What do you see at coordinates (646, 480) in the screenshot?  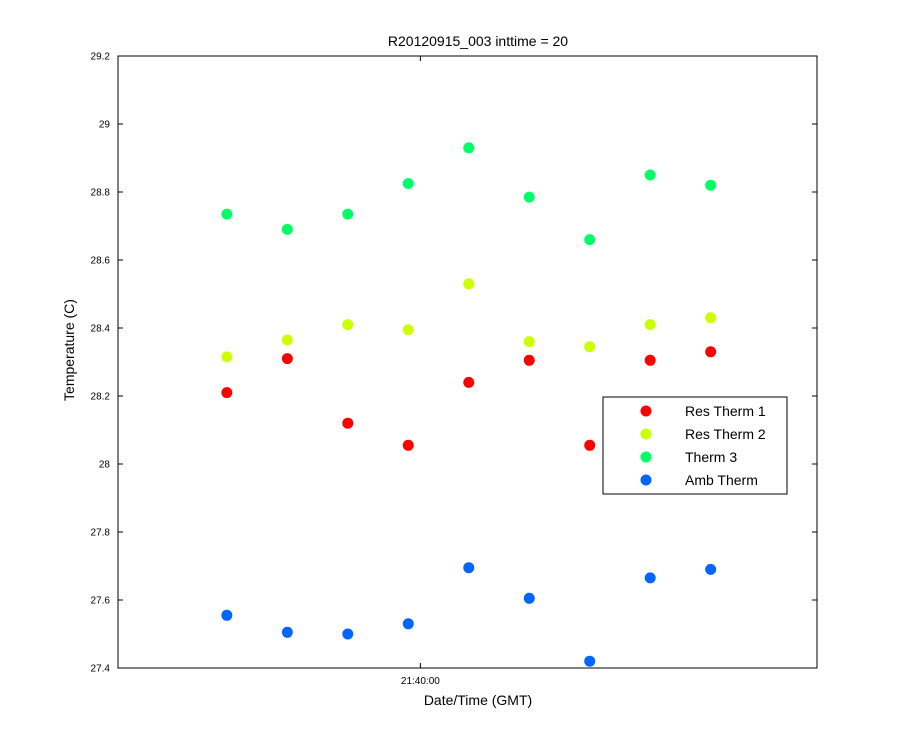 I see `legend-marker-amb-therm` at bounding box center [646, 480].